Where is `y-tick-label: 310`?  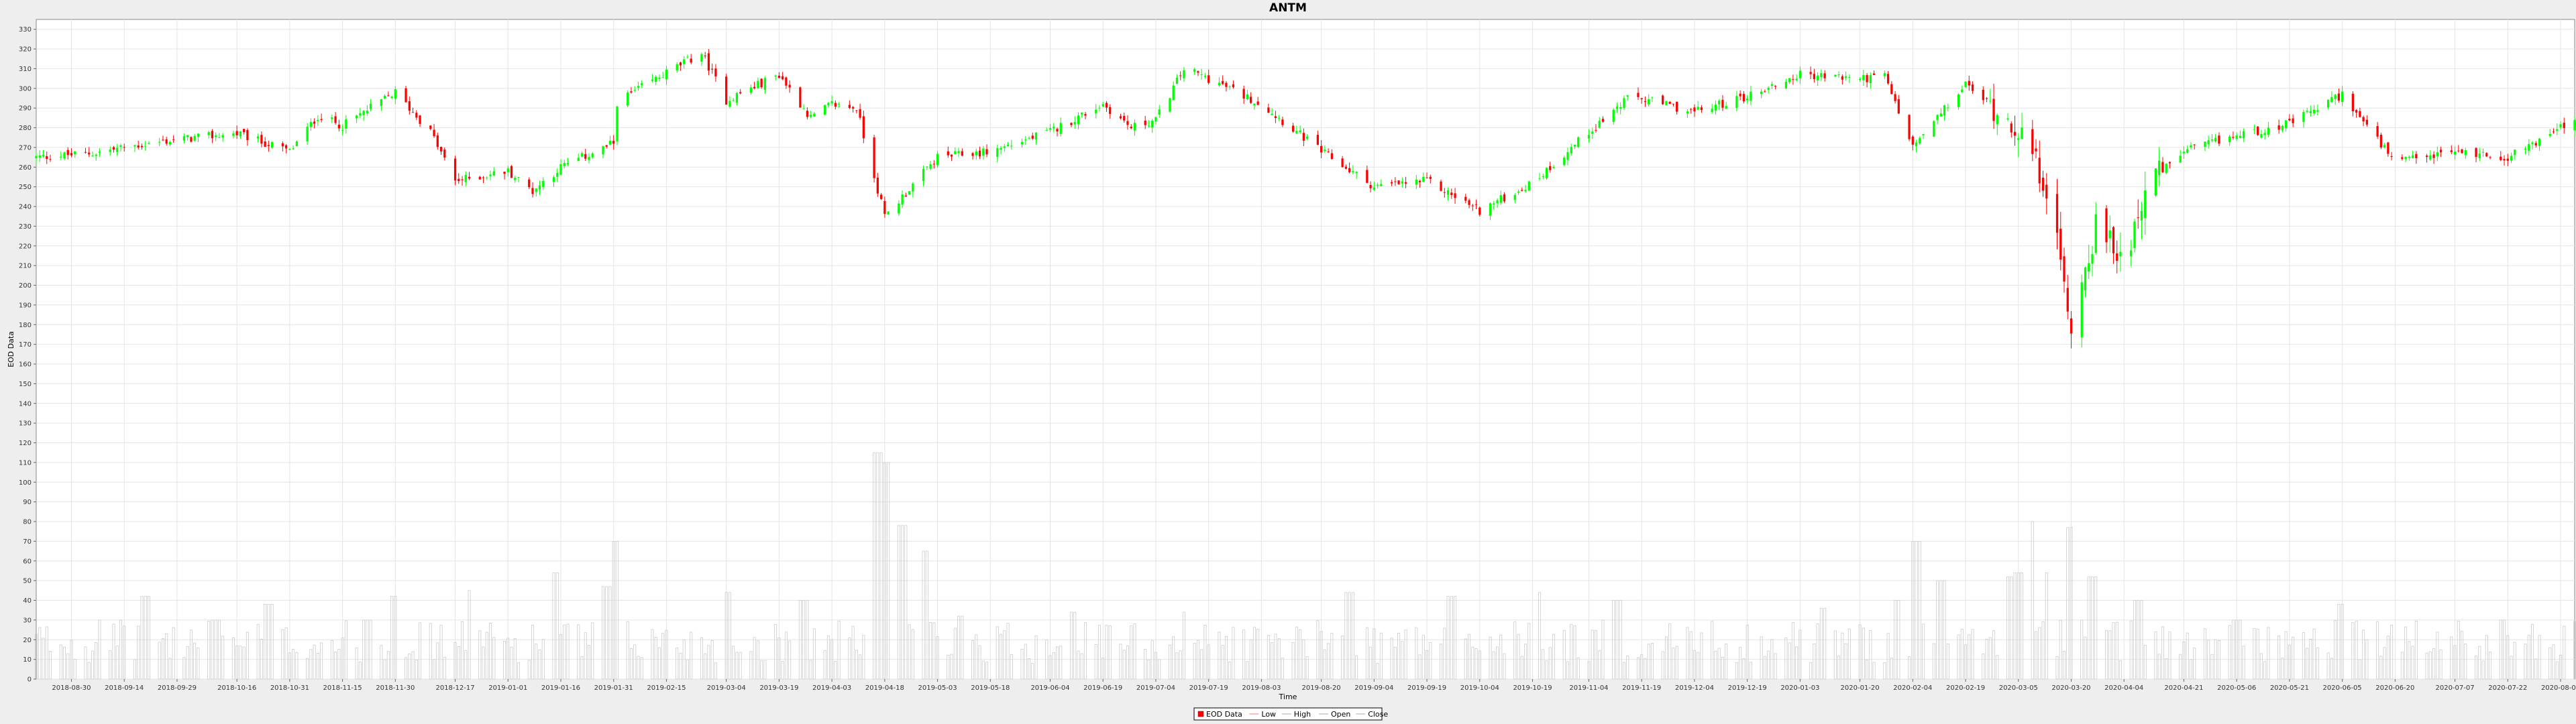 y-tick-label: 310 is located at coordinates (25, 69).